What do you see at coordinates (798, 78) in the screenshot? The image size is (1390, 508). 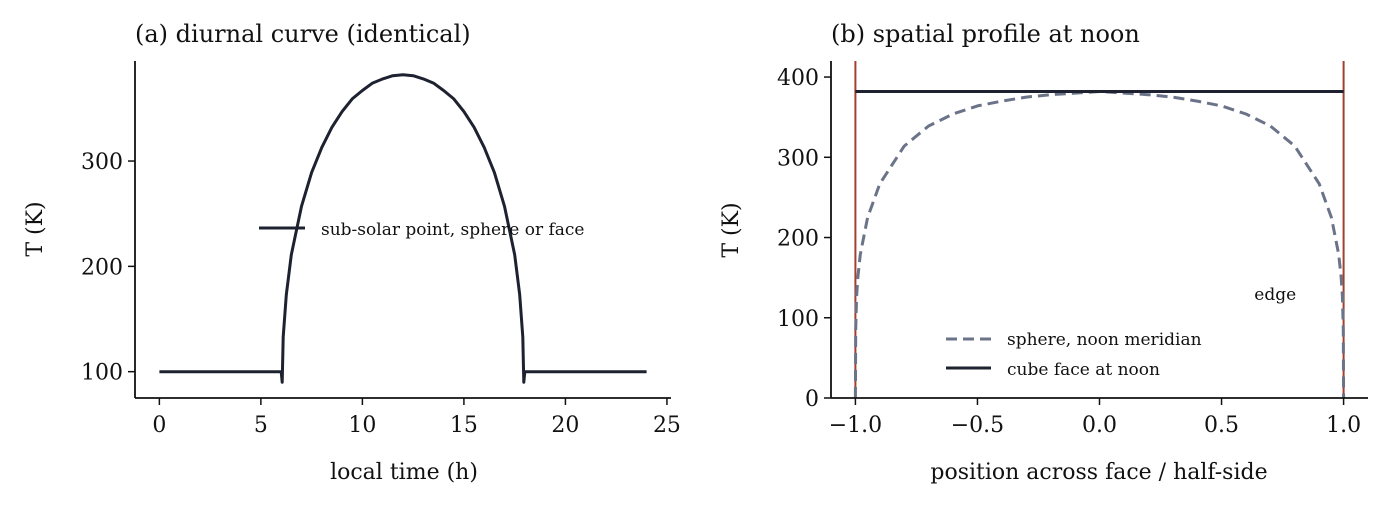 I see `y-tick-label: 400` at bounding box center [798, 78].